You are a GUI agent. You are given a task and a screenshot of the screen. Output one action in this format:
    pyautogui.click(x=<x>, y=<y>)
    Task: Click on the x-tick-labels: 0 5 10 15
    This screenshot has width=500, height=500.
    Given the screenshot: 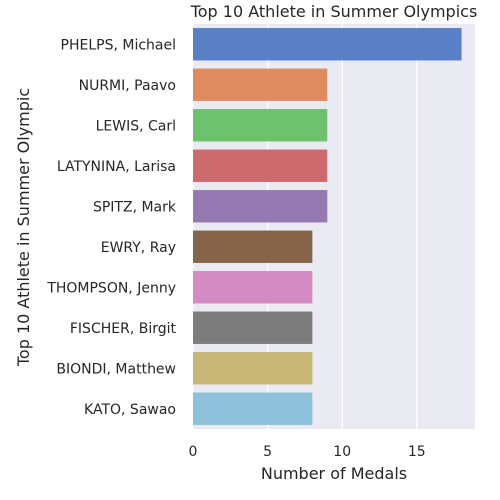 What is the action you would take?
    pyautogui.click(x=307, y=452)
    